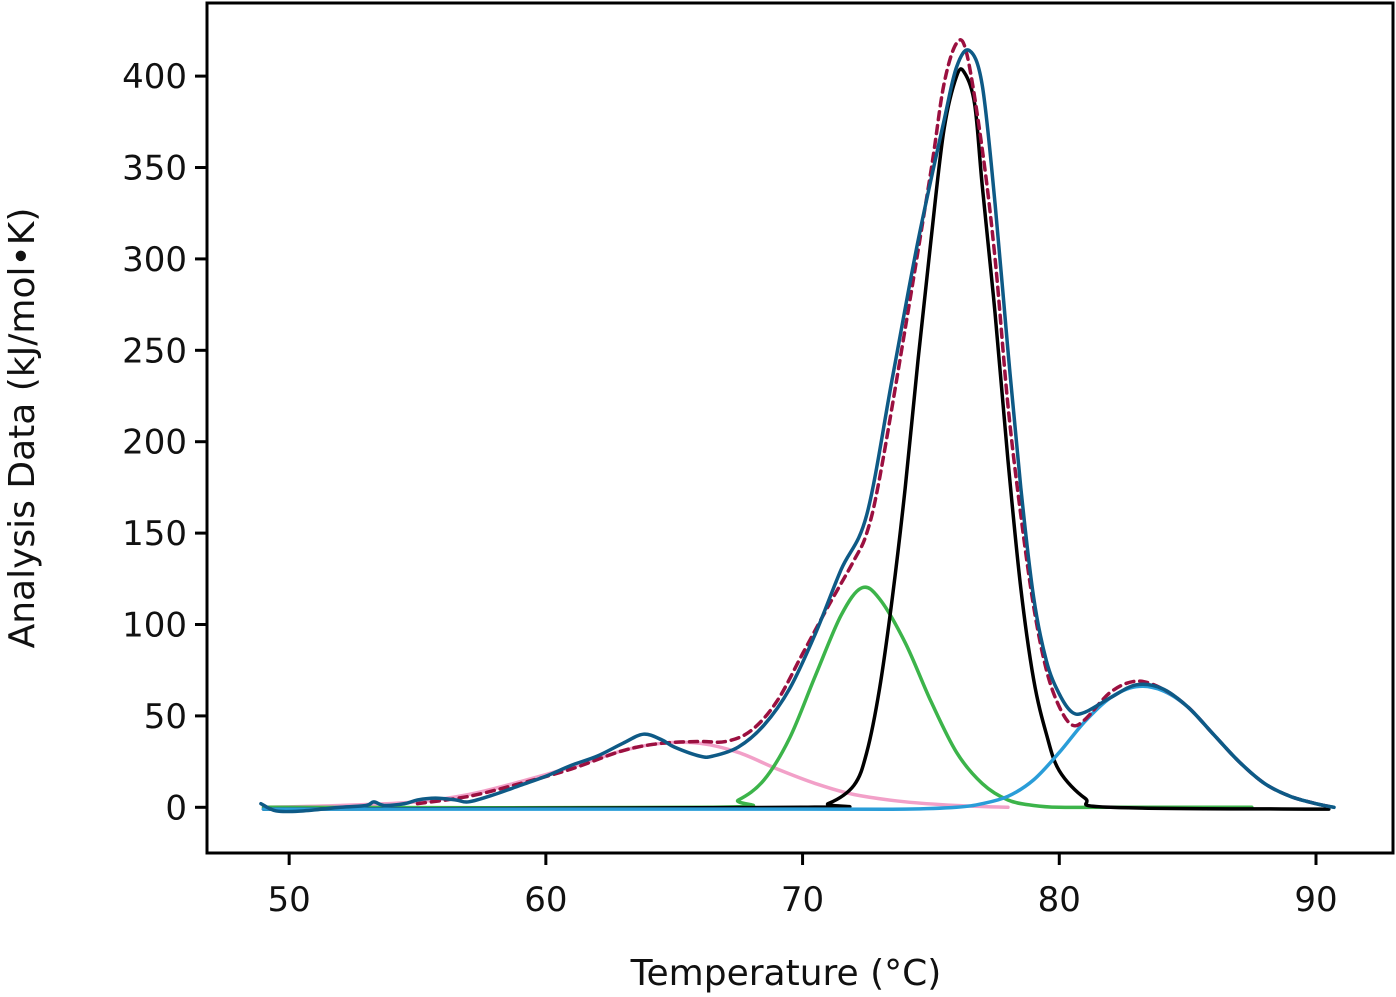  Describe the element at coordinates (289, 900) in the screenshot. I see `x-tick-label: 50` at that location.